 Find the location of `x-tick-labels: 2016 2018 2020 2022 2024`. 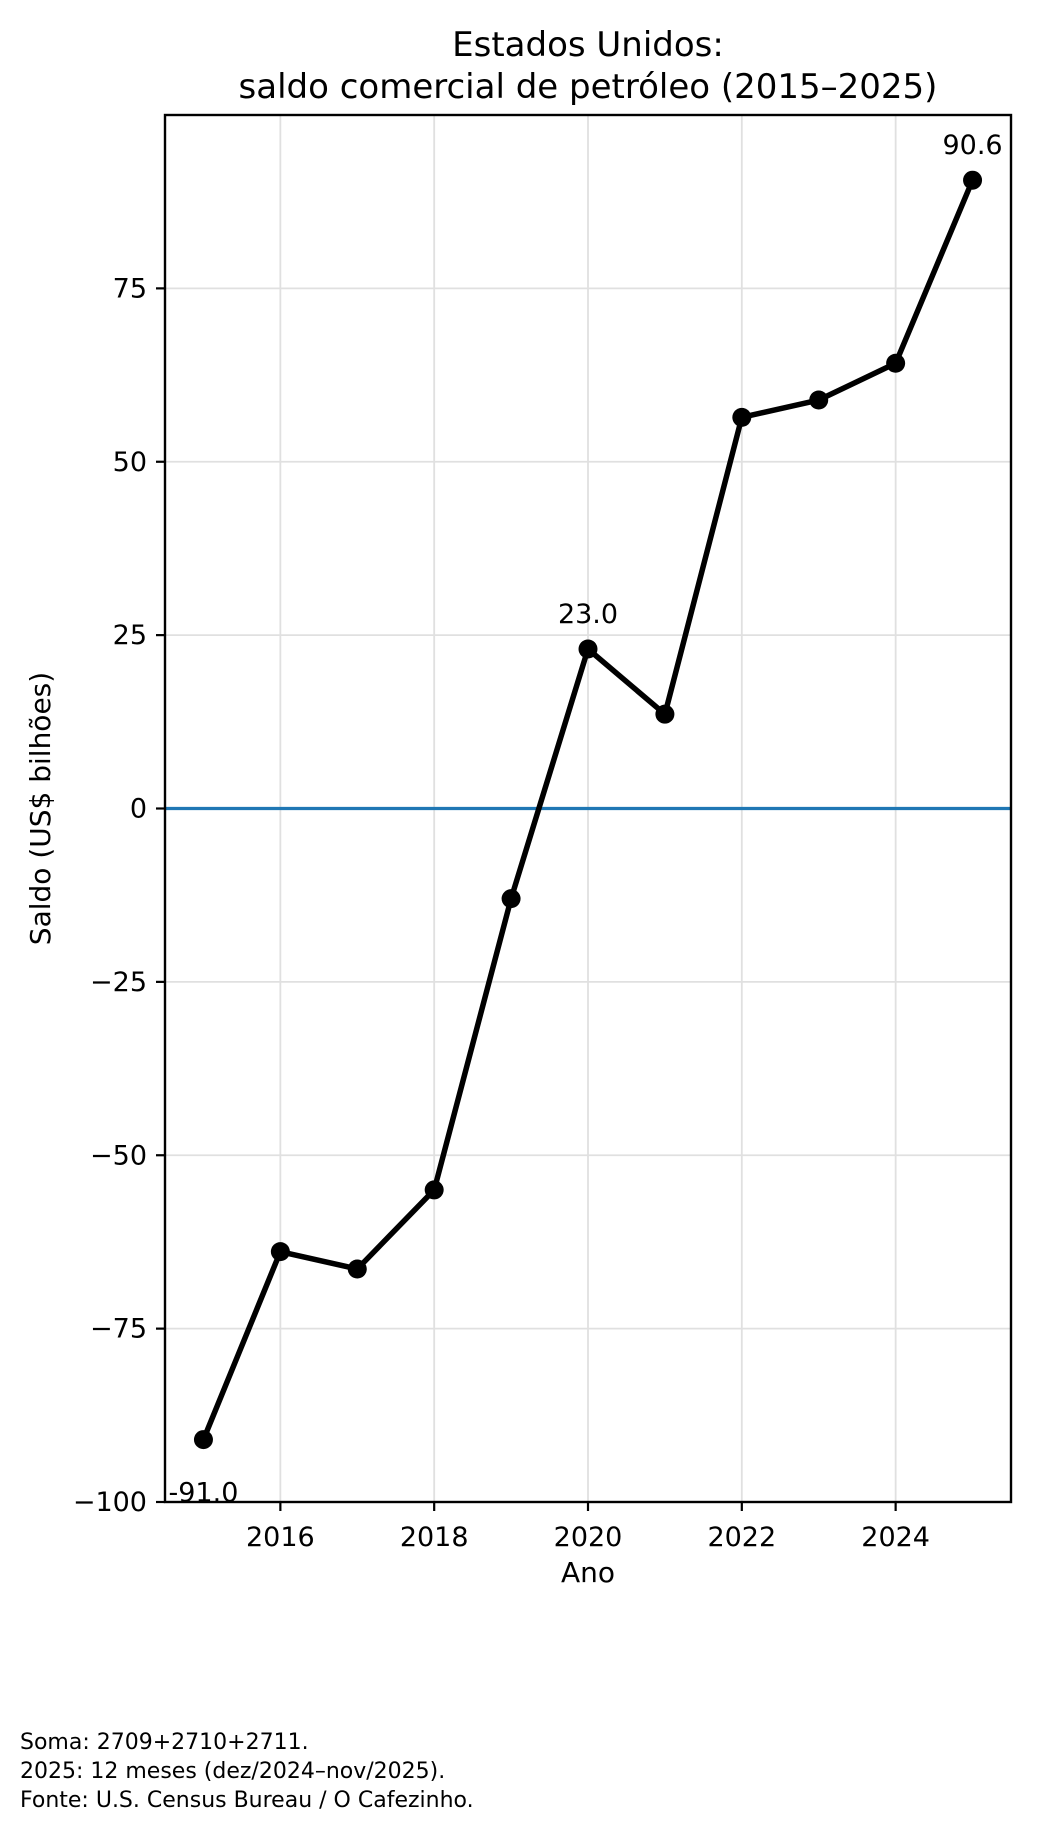

x-tick-labels: 2016 2018 2020 2022 2024 is located at coordinates (588, 1537).